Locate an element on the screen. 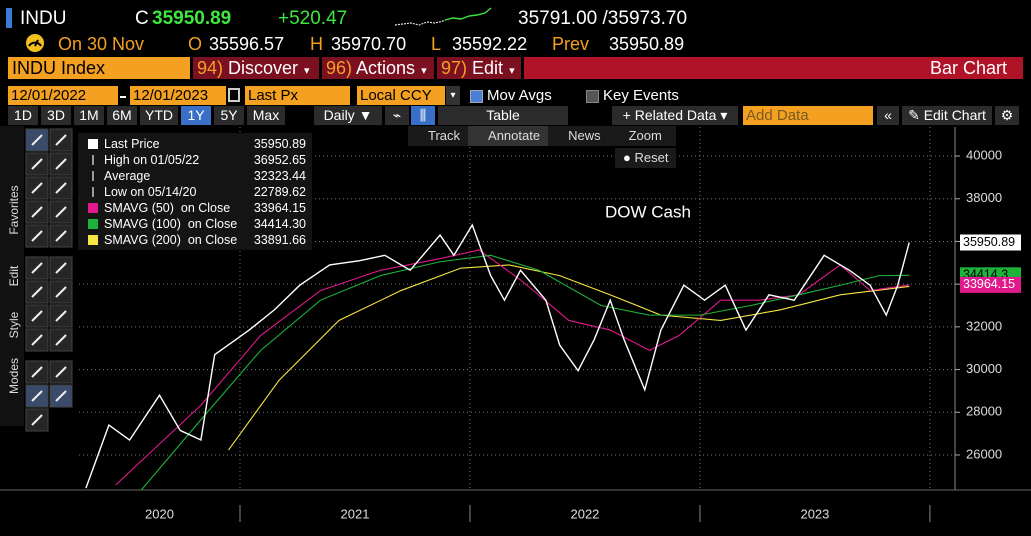  legend-row: SMAVG (200) on Close 33891.66 is located at coordinates (194, 240).